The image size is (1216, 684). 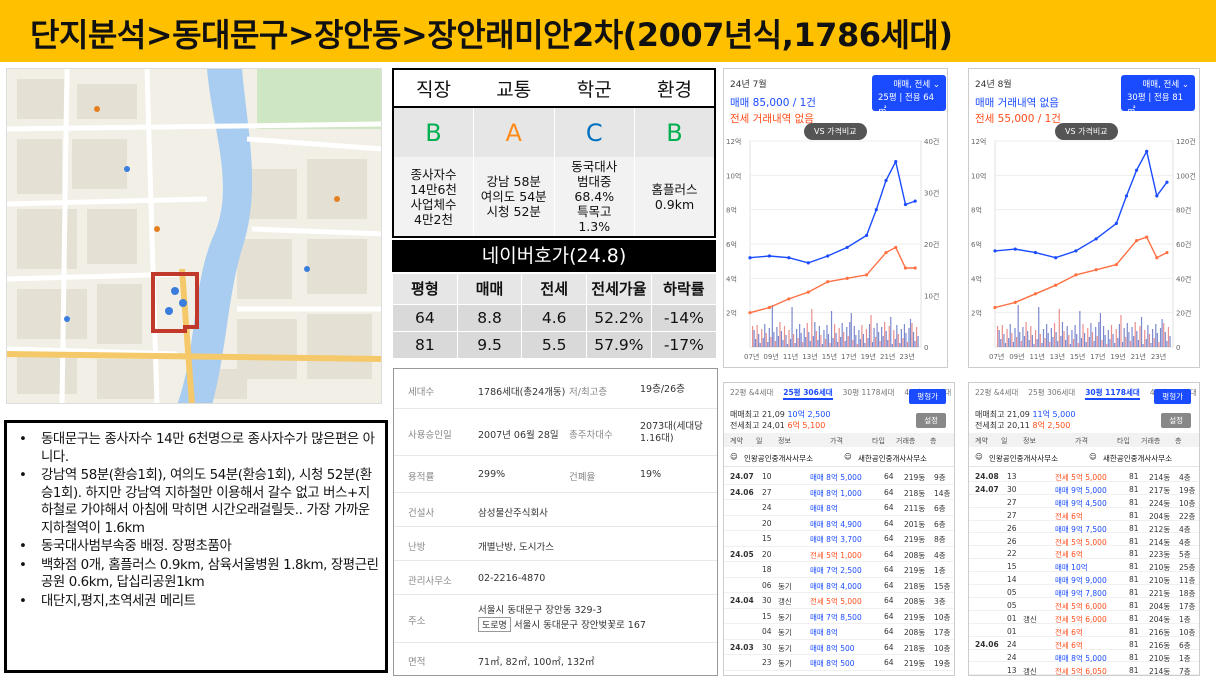 I want to click on trade-row: 24 매매 8억 64 211동 6층, so click(x=839, y=508).